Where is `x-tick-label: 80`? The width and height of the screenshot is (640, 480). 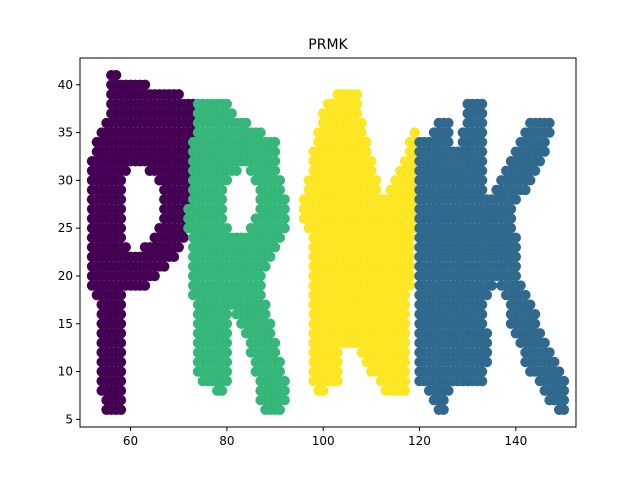
x-tick-label: 80 is located at coordinates (226, 441).